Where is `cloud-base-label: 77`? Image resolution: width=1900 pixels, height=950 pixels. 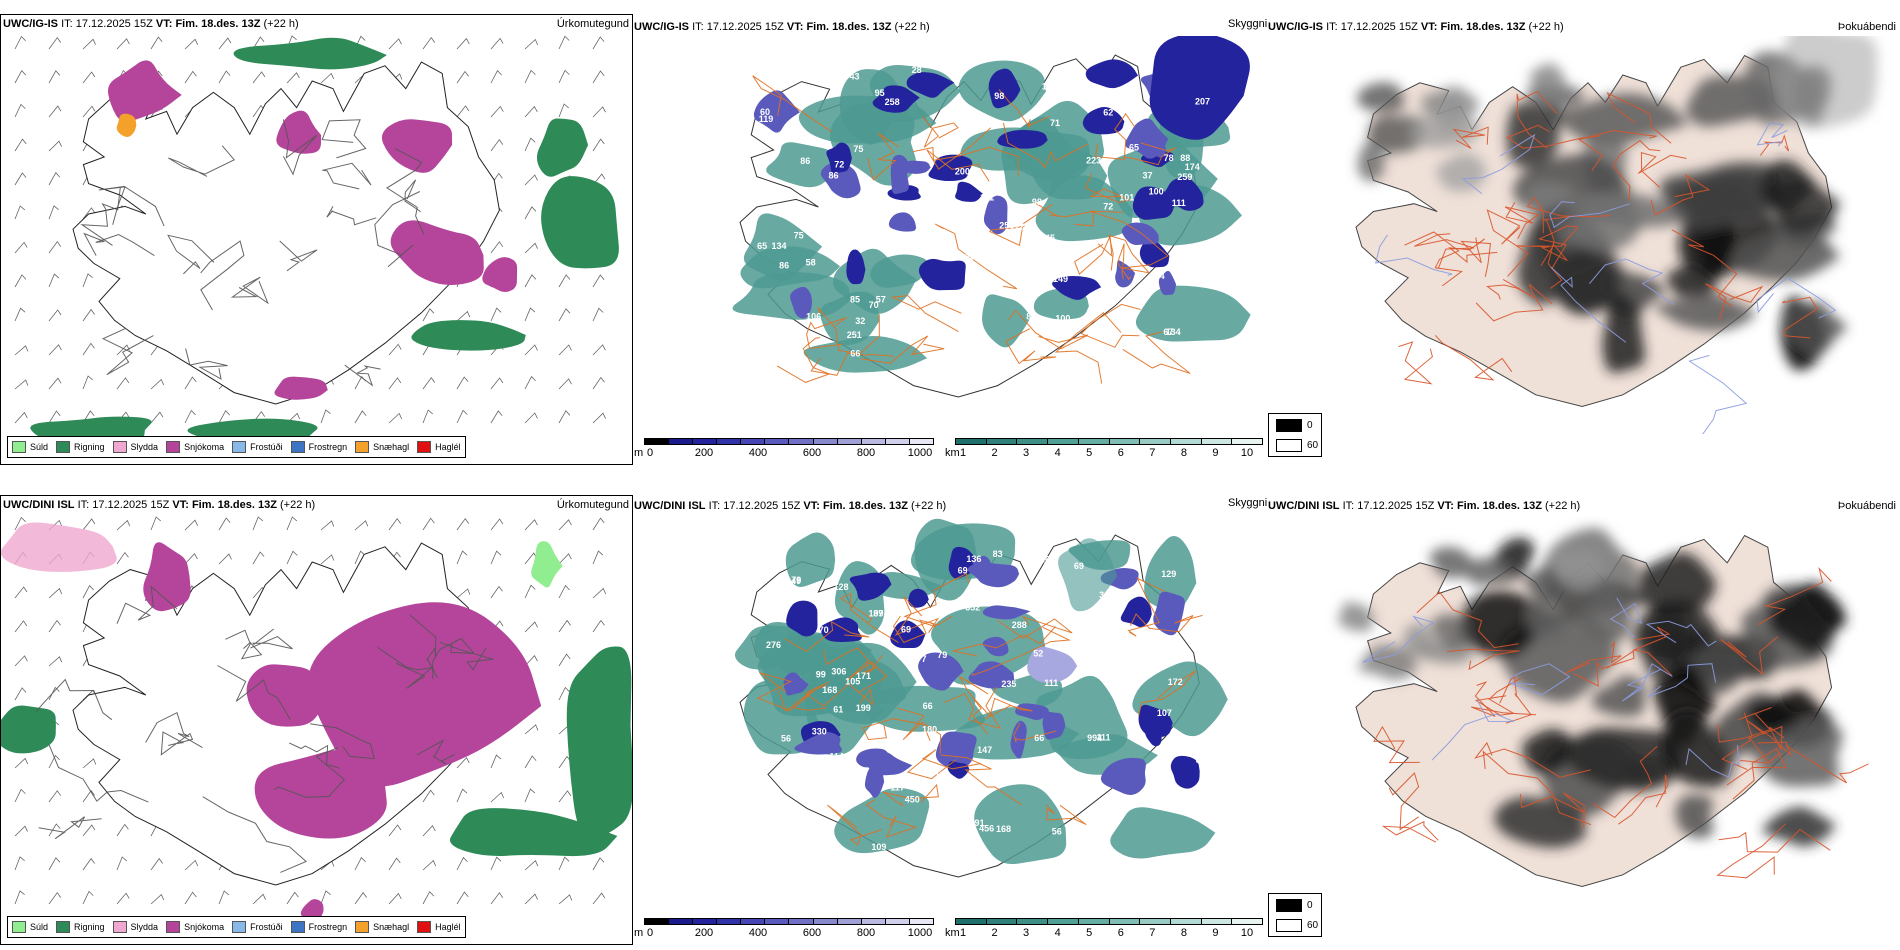 cloud-base-label: 77 is located at coordinates (922, 659).